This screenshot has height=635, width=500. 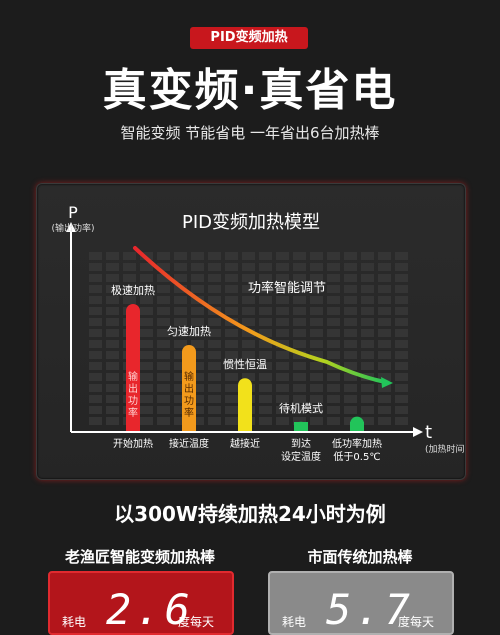 I want to click on subheadline: 智能变频 节能省电 一年省出6台加热棒, so click(x=250, y=133).